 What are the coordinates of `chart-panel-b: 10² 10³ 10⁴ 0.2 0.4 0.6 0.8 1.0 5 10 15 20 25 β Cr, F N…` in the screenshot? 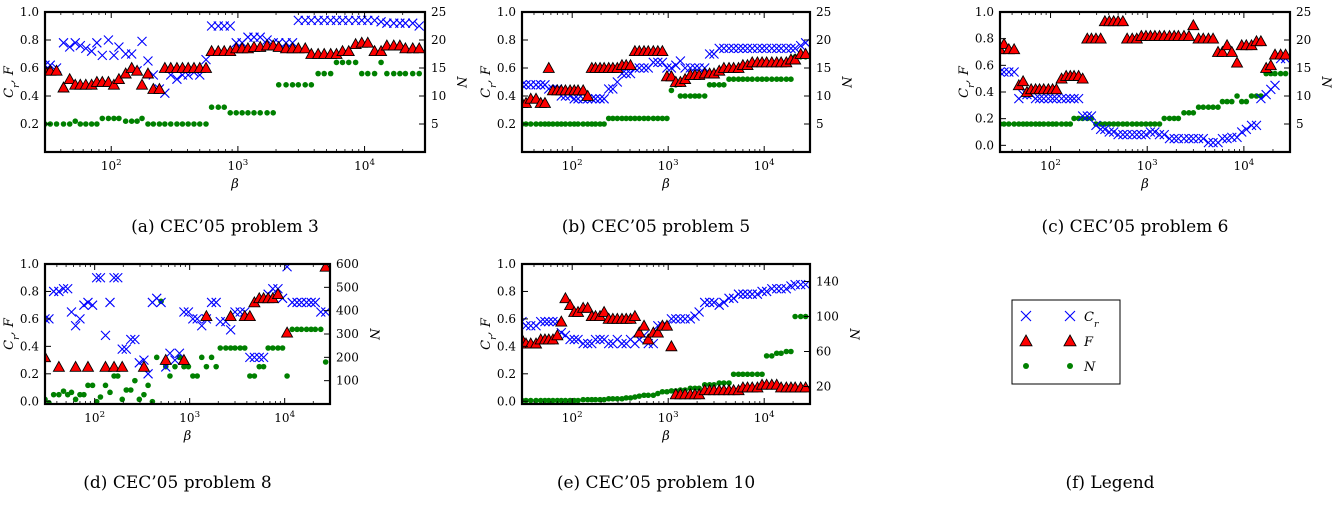 It's located at (666, 121).